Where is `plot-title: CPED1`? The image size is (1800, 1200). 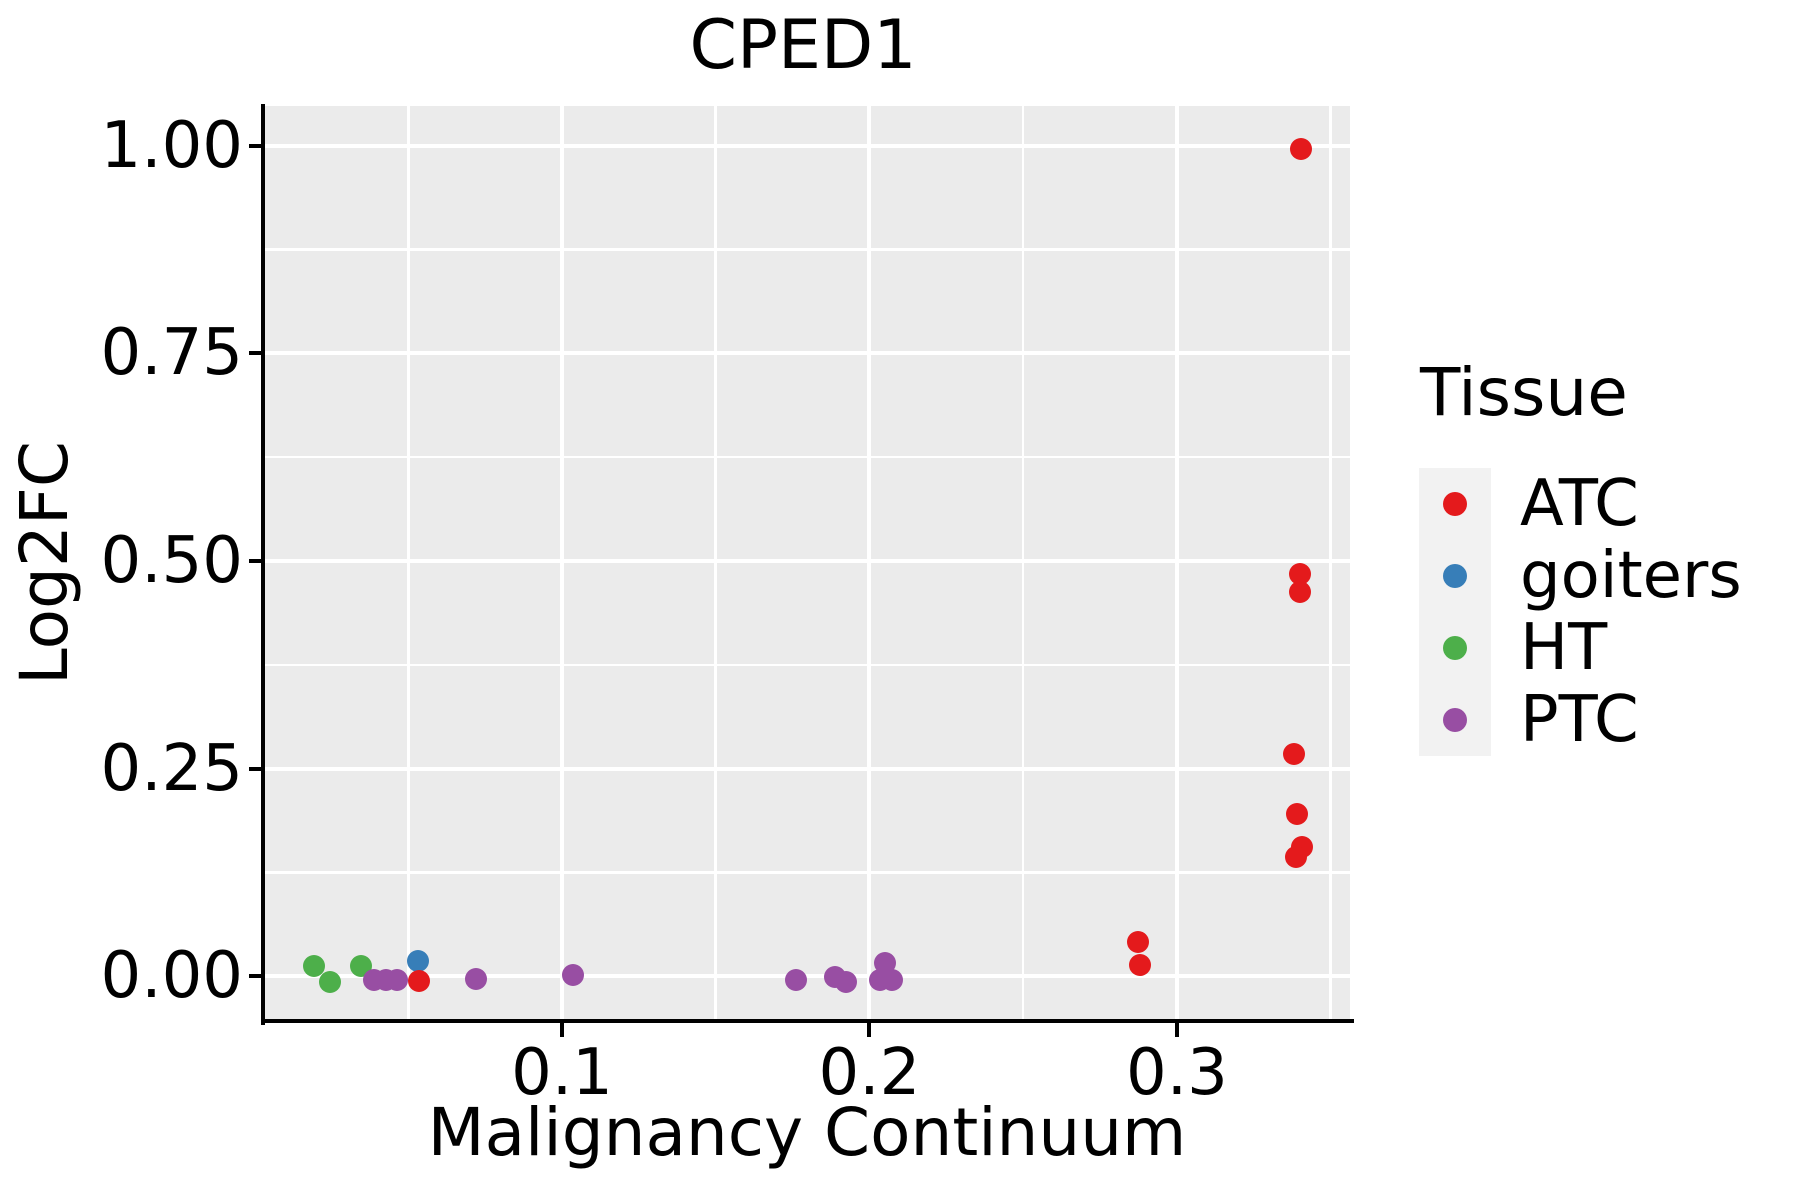
plot-title: CPED1 is located at coordinates (803, 45).